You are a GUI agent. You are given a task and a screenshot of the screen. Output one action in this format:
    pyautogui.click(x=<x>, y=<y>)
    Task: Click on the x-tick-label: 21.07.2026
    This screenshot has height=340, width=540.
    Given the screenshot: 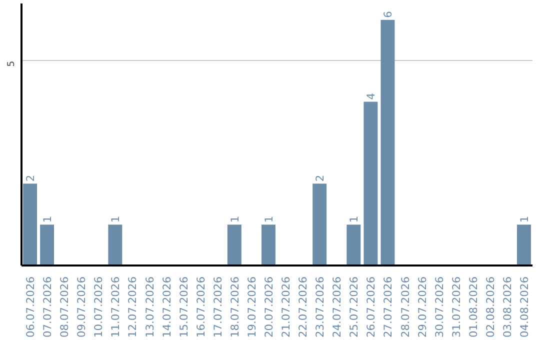 What is the action you would take?
    pyautogui.click(x=286, y=307)
    